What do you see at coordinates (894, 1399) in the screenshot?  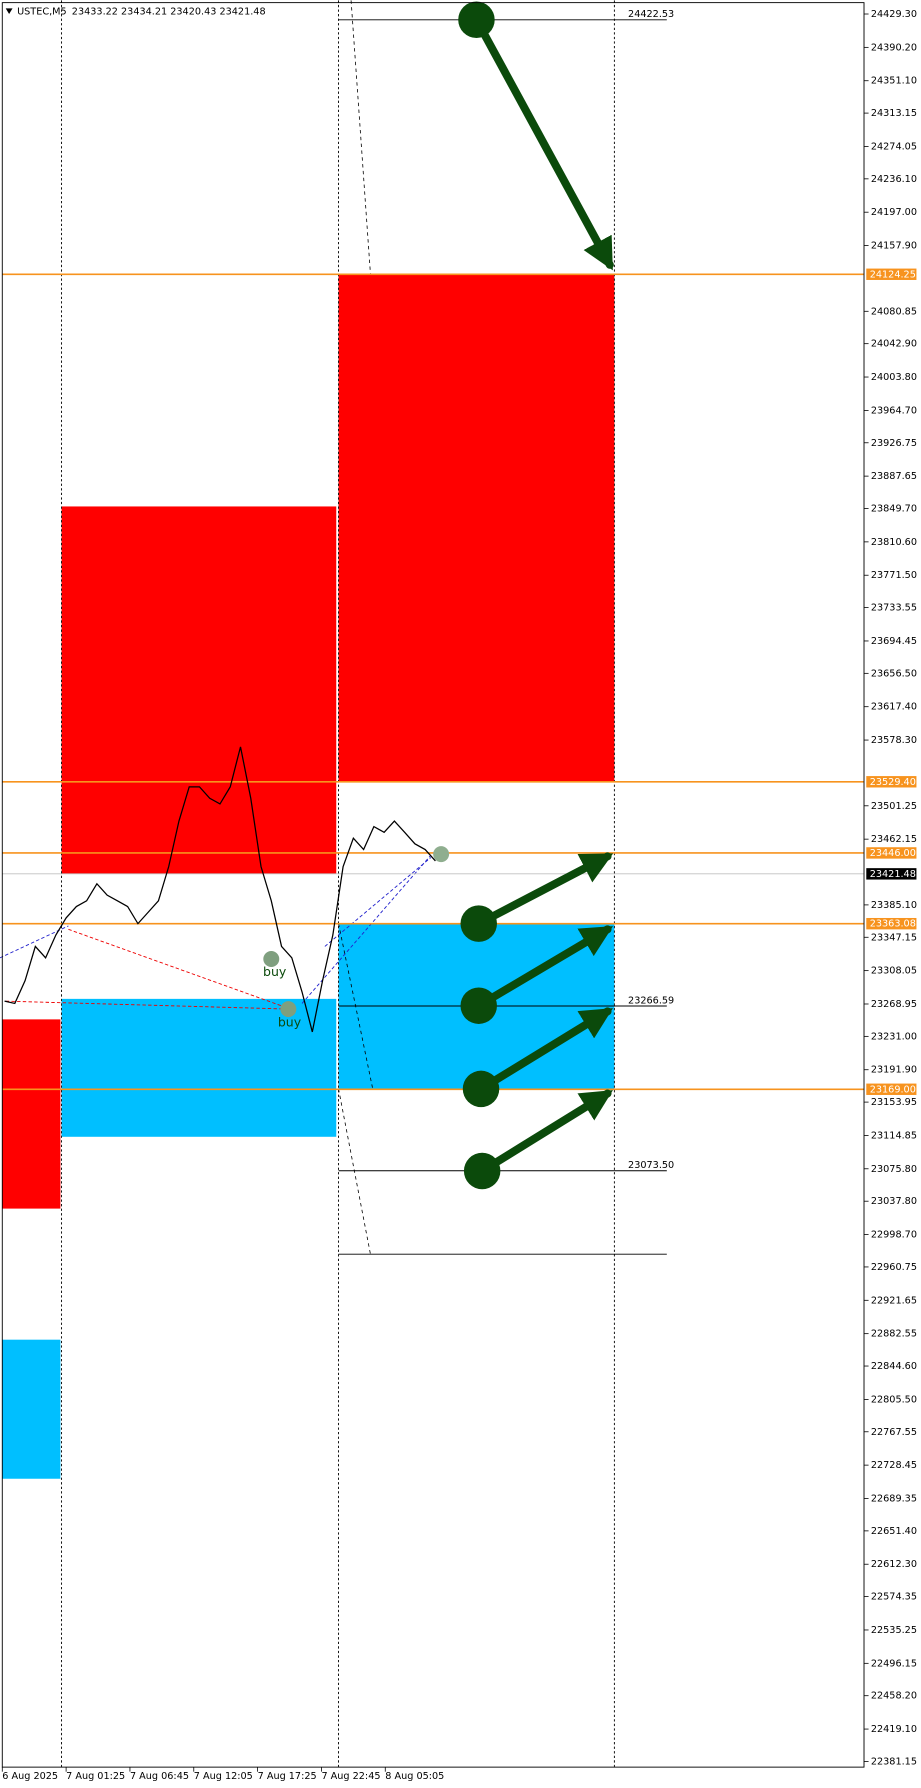 I see `y-tick-label: 22805.50` at bounding box center [894, 1399].